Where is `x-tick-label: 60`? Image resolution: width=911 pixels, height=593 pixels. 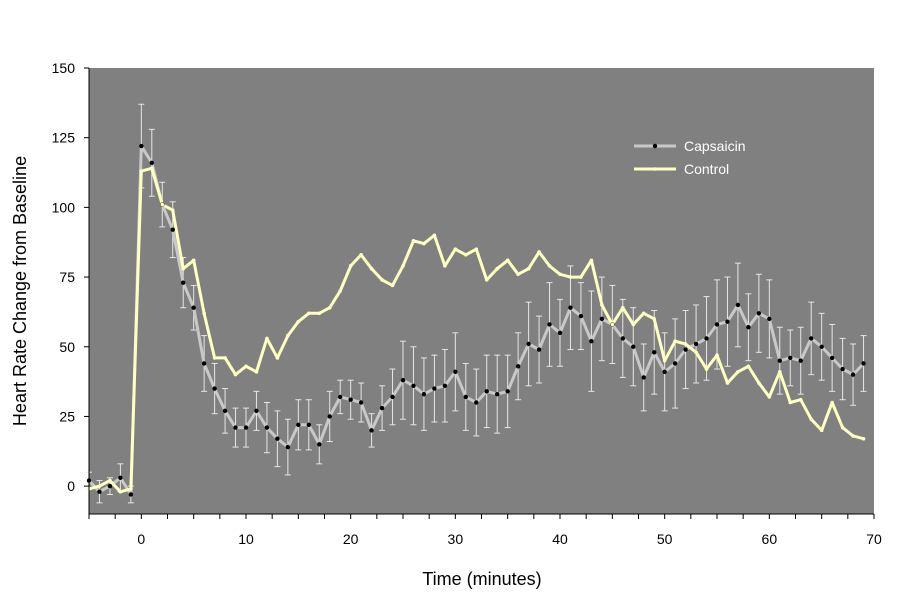
x-tick-label: 60 is located at coordinates (770, 539).